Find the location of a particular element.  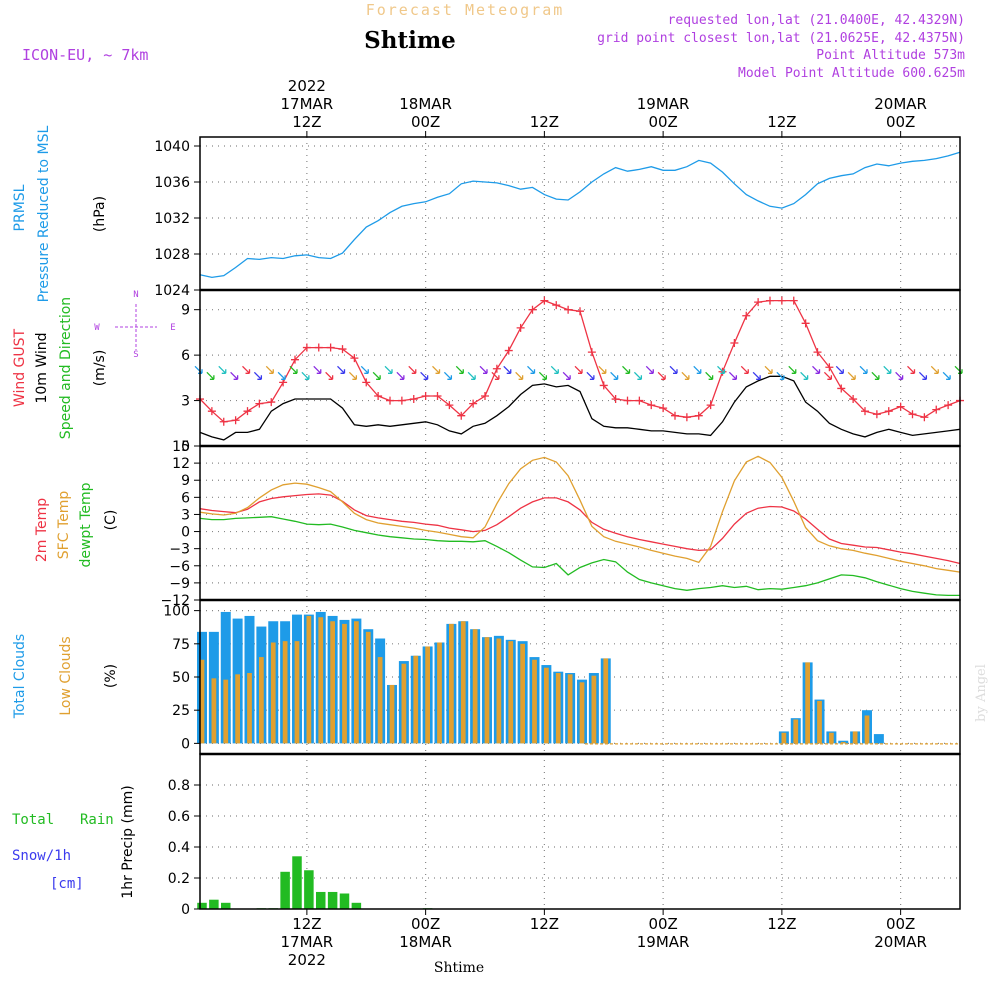

ytick-label-precip: 0.2 is located at coordinates (179, 879).